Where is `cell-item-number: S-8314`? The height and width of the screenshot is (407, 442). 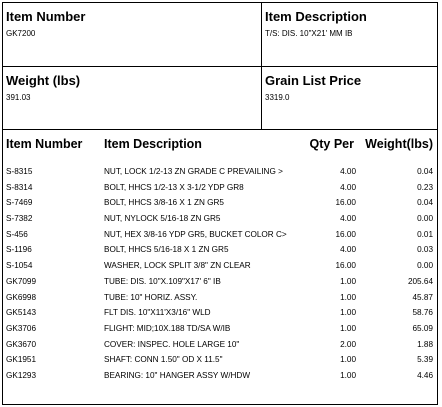
cell-item-number: S-8314 is located at coordinates (19, 187).